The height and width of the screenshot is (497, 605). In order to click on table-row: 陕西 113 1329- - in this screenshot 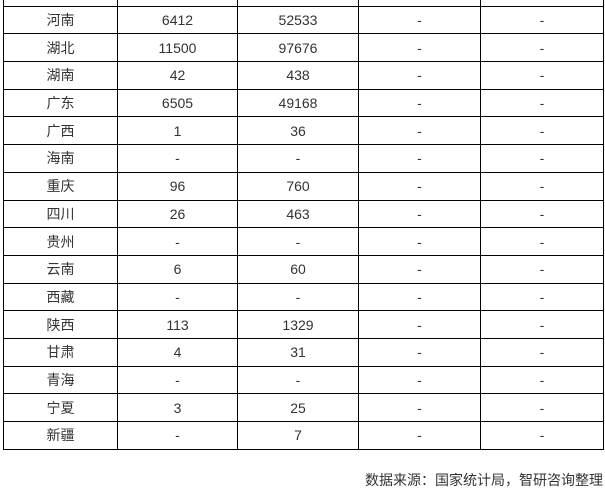, I will do `click(303, 324)`.